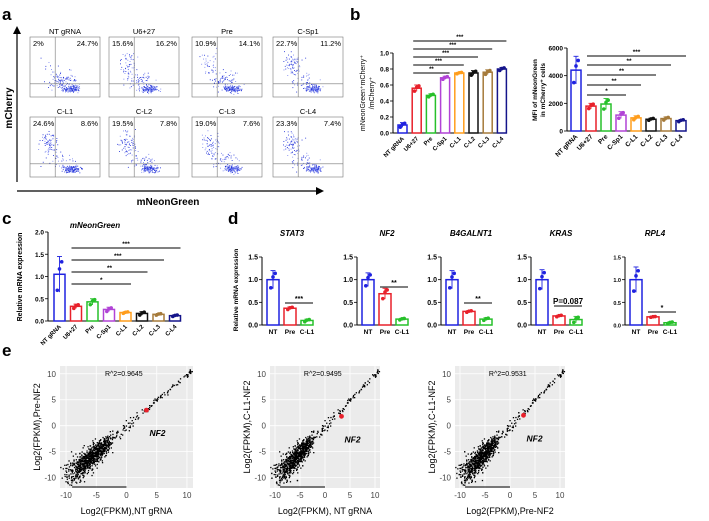 The image size is (709, 521). What do you see at coordinates (636, 276) in the screenshot?
I see `replicate-dot` at bounding box center [636, 276].